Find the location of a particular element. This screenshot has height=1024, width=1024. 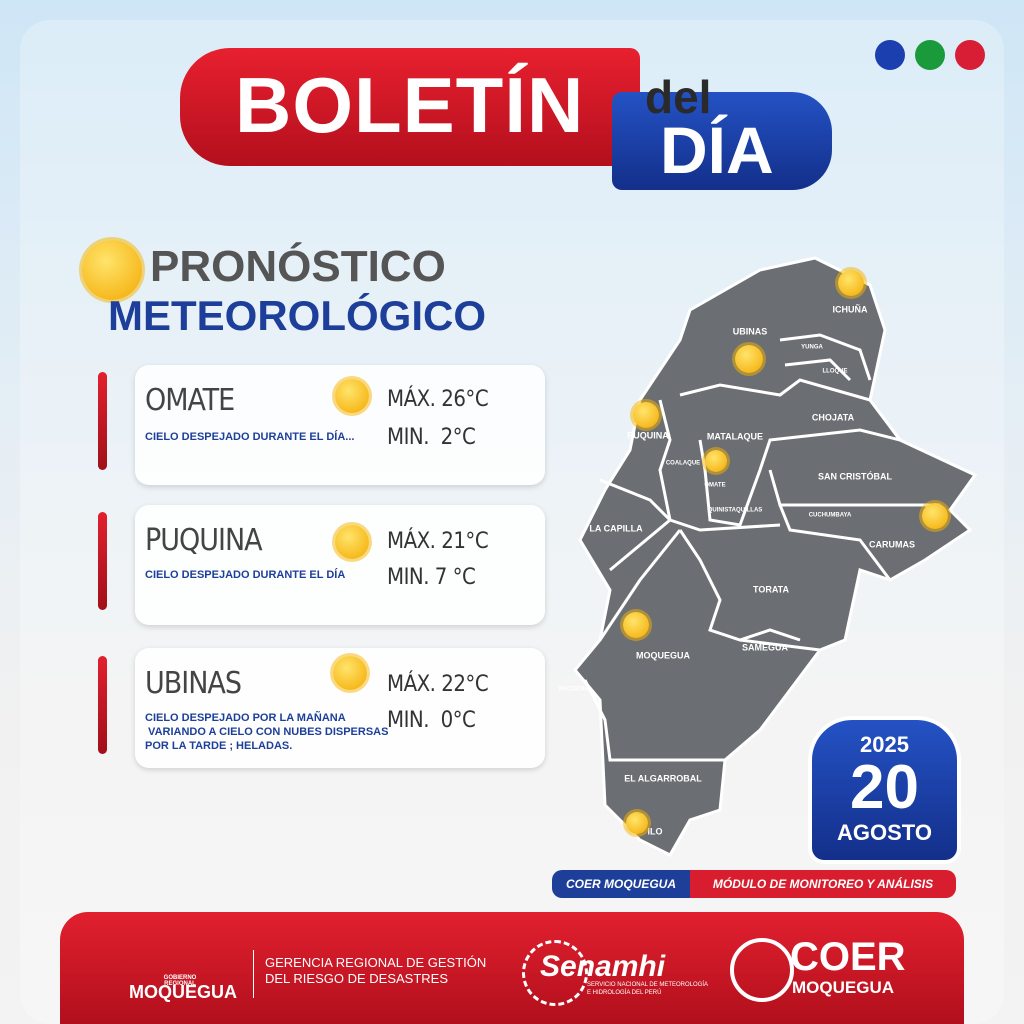

dot-red is located at coordinates (970, 55).